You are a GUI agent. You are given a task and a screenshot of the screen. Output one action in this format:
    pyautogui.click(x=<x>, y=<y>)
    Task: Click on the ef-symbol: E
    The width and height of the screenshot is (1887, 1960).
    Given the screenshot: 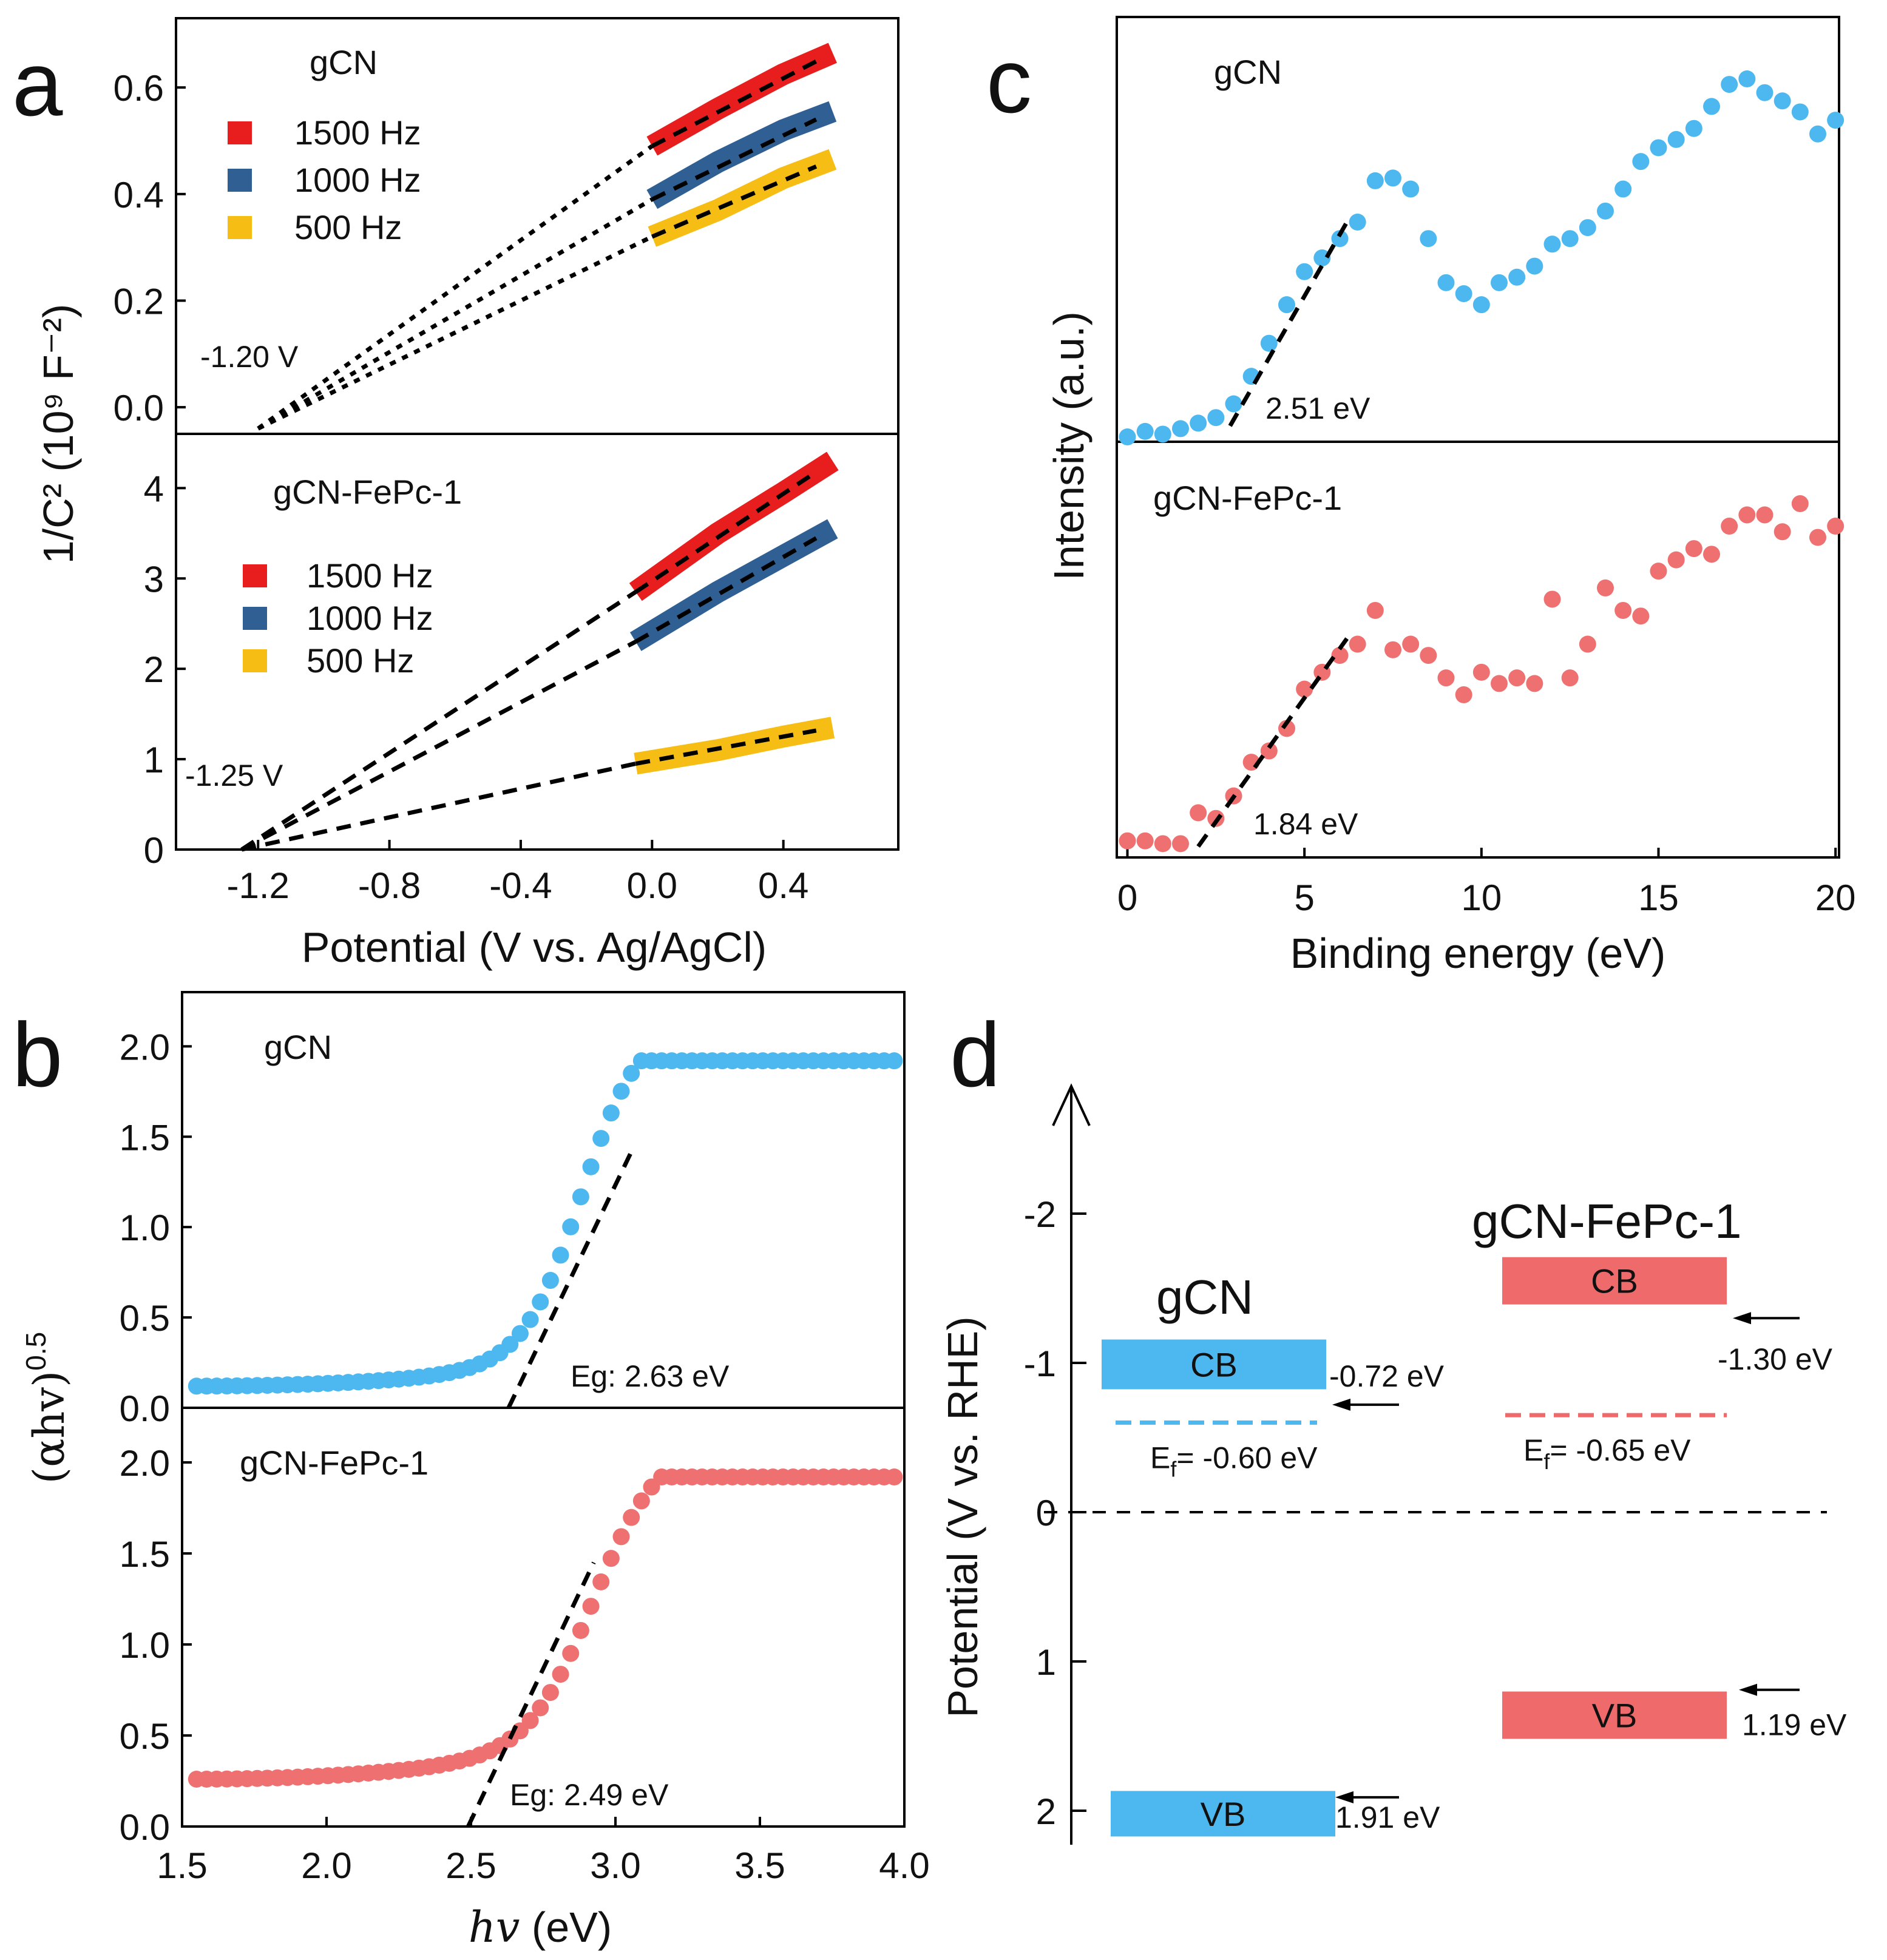 What is the action you would take?
    pyautogui.click(x=1533, y=1450)
    